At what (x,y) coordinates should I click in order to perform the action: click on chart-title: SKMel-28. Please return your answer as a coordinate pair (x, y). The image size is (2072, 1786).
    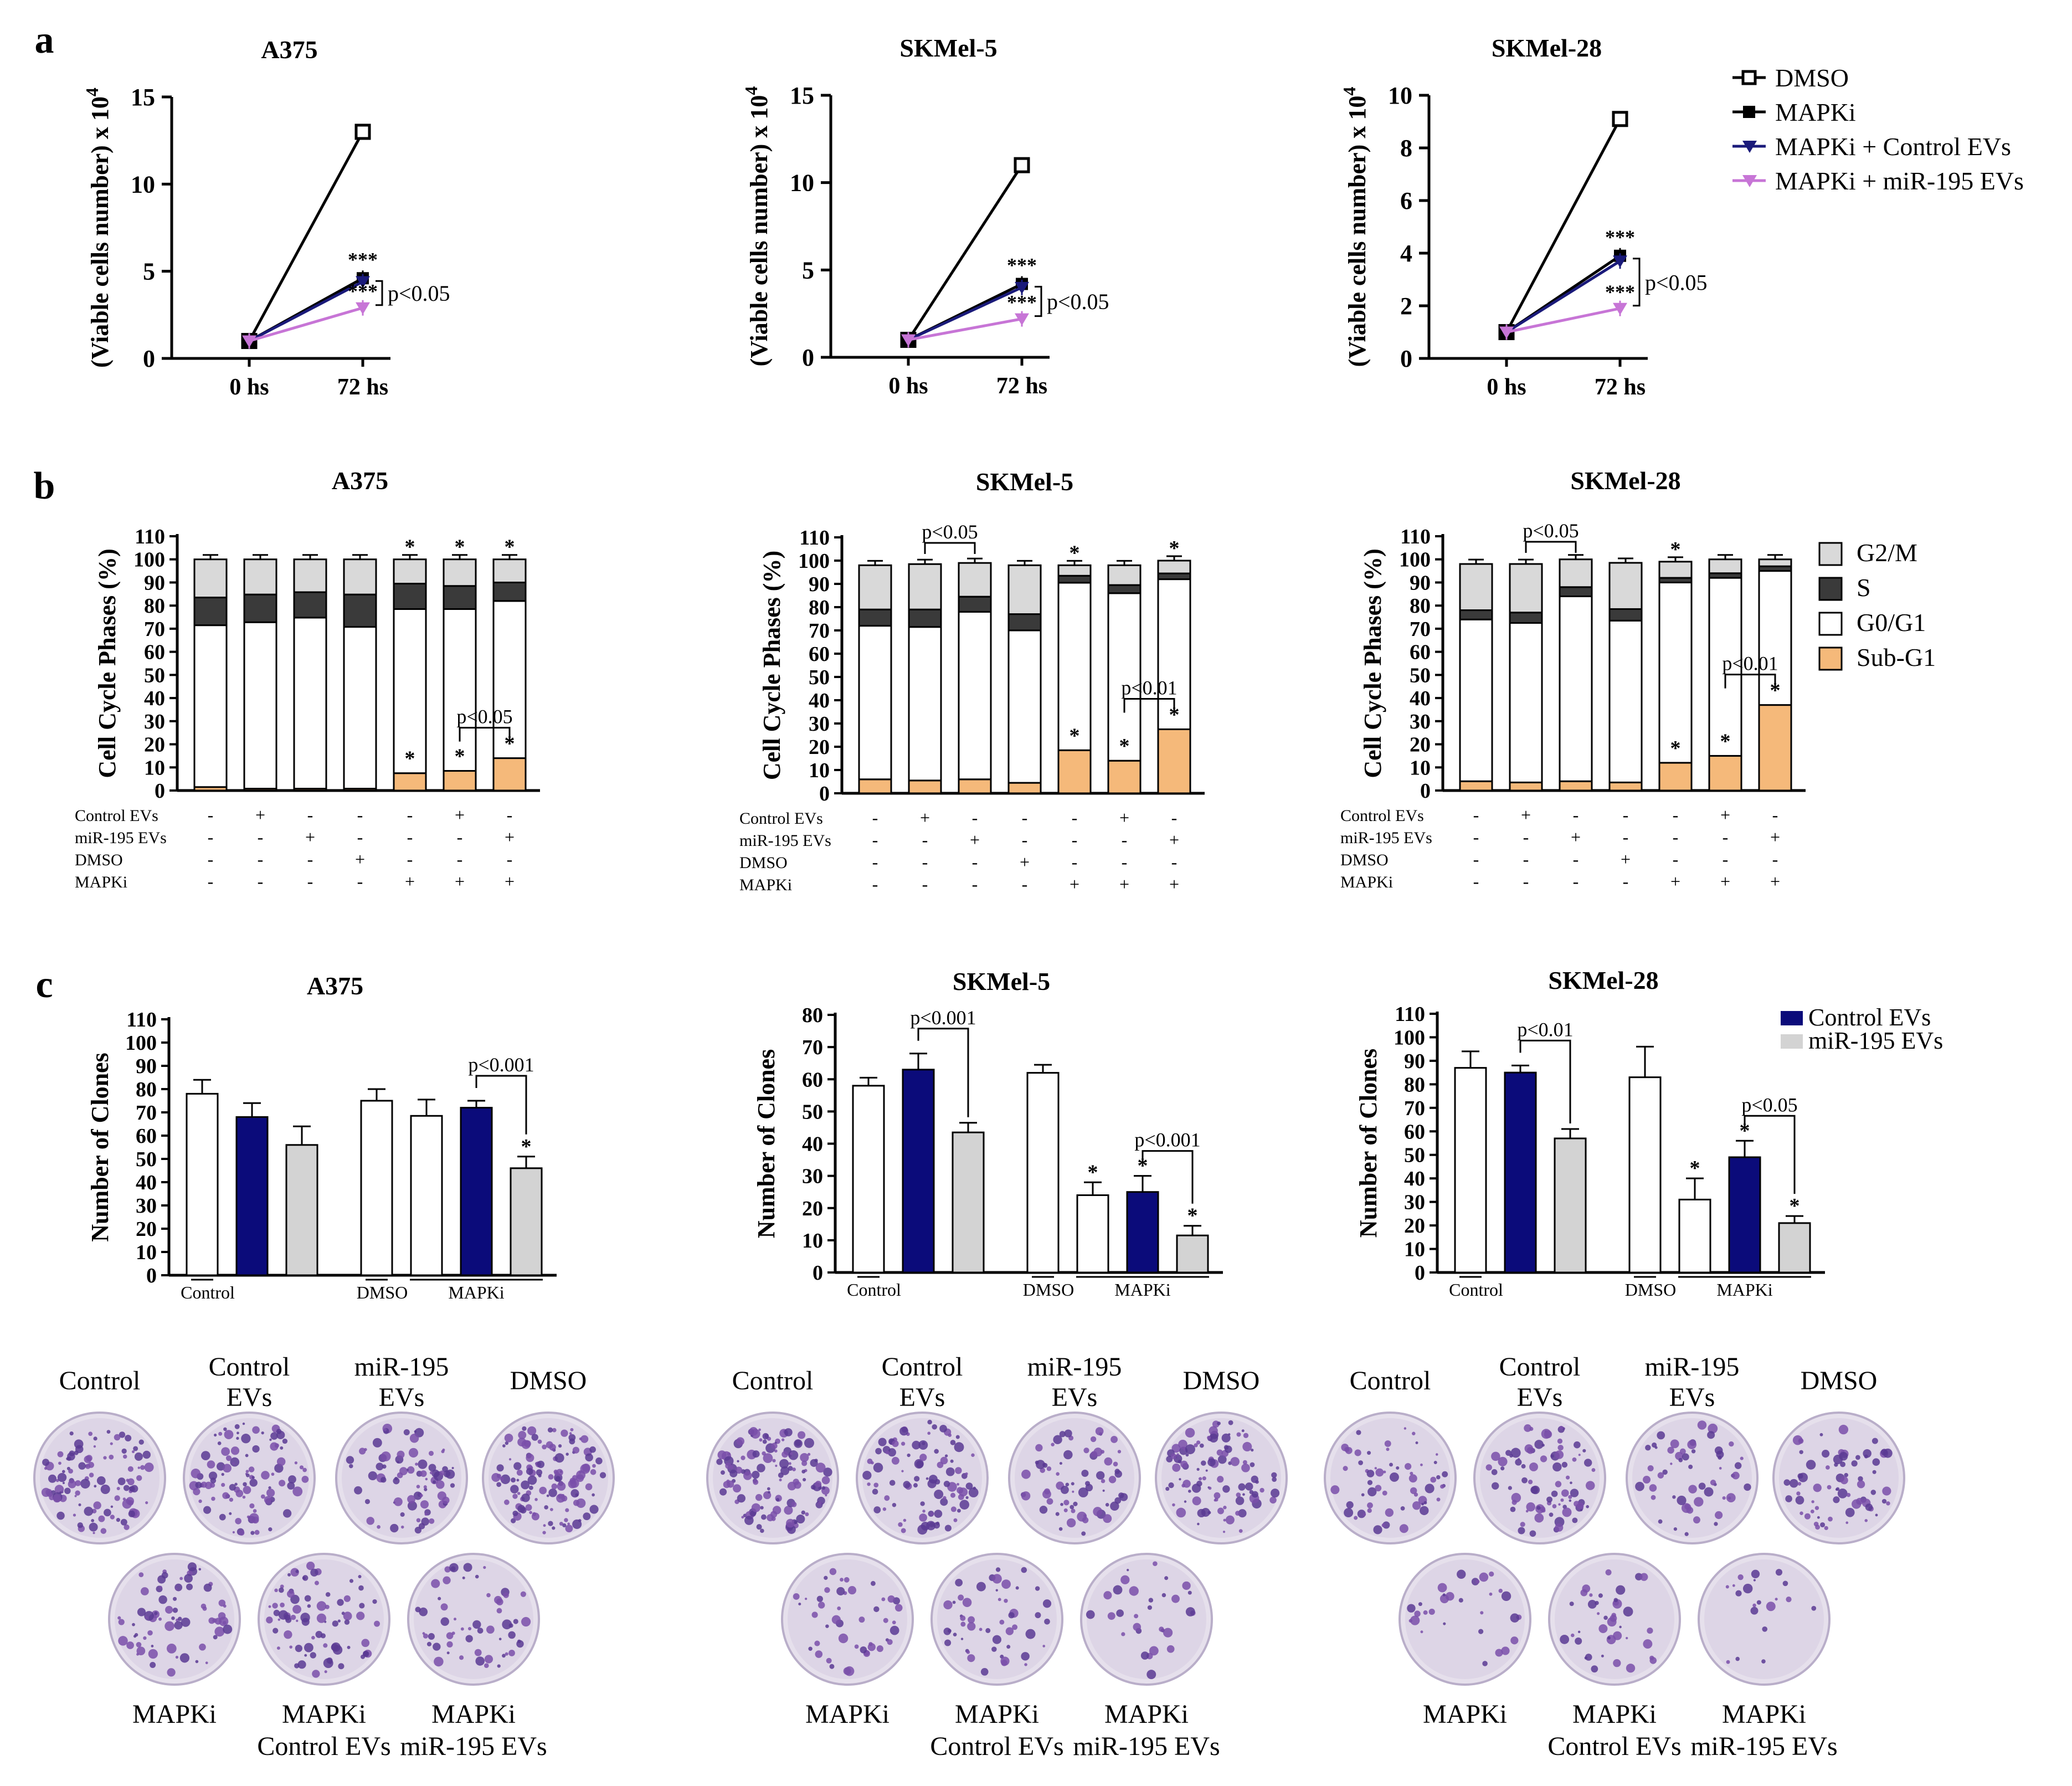
    Looking at the image, I should click on (1625, 480).